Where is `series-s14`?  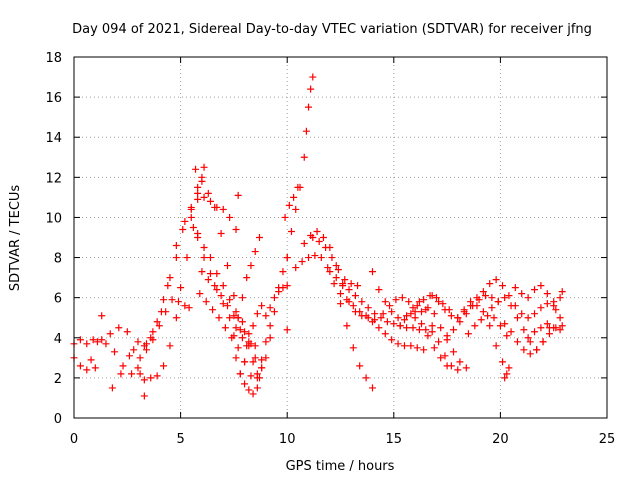
series-s14 is located at coordinates (238, 195).